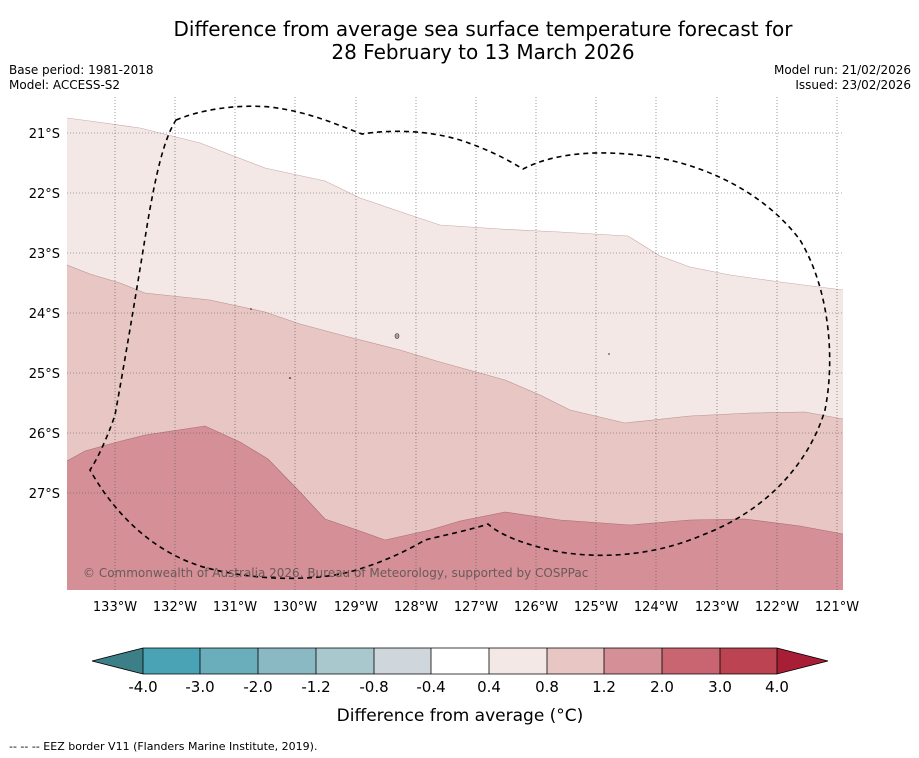 This screenshot has height=758, width=919. Describe the element at coordinates (536, 607) in the screenshot. I see `lon-label: 126°W` at that location.